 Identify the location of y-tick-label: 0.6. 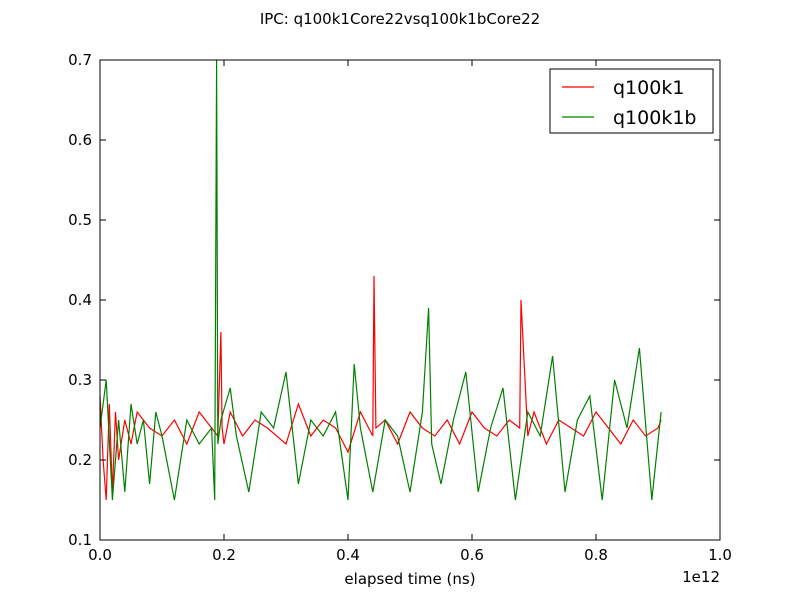
(80, 140).